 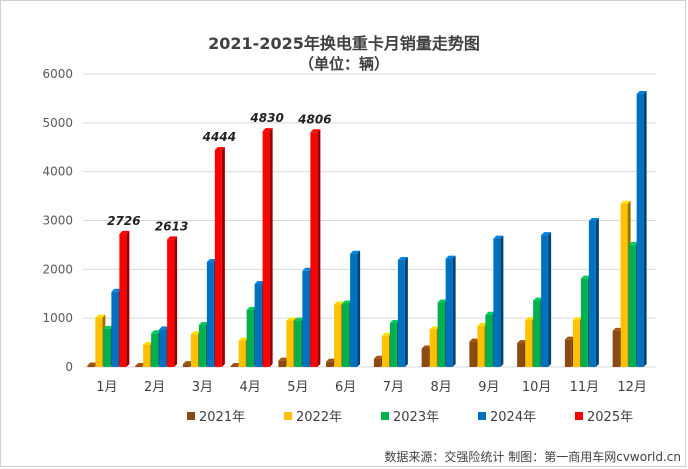 I want to click on legend-item: 2021年, so click(x=216, y=417).